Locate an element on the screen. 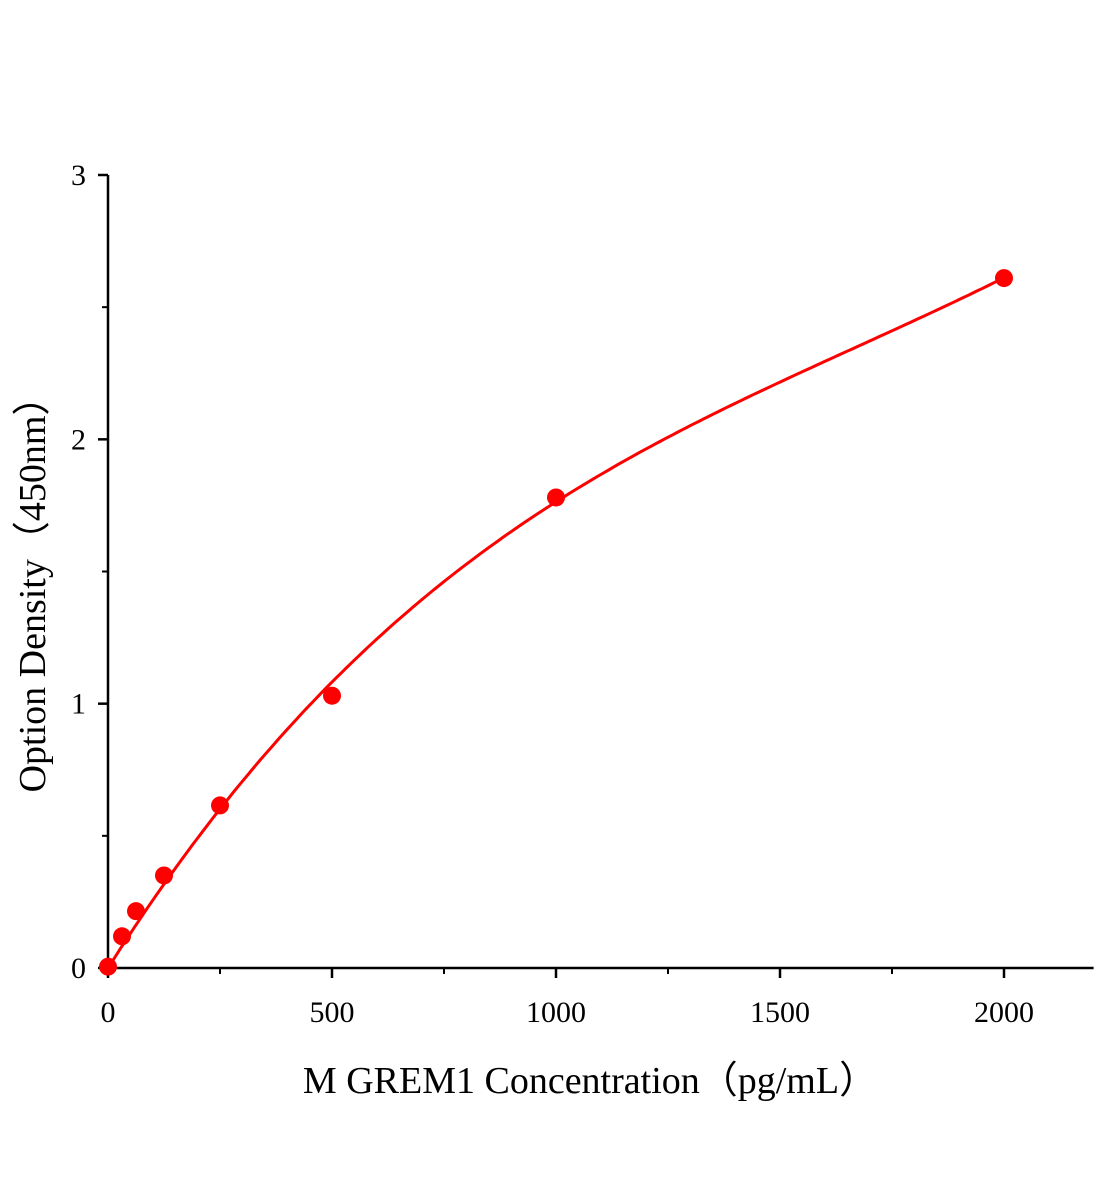 The height and width of the screenshot is (1200, 1104). x-axis-title: M GREM1 Concentration（pg/mL） is located at coordinates (590, 1081).